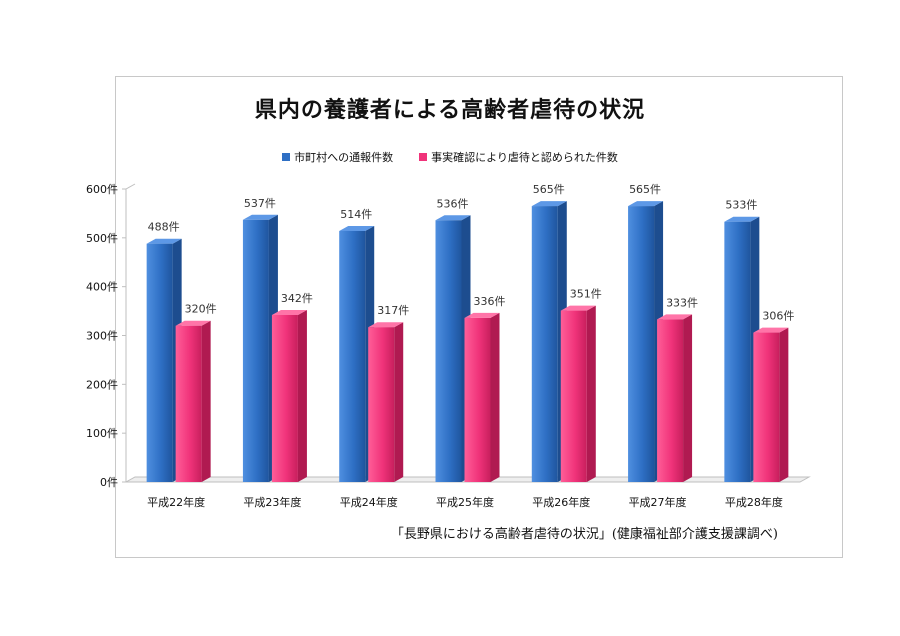  Describe the element at coordinates (176, 502) in the screenshot. I see `x-tick-label: 平成22年度` at that location.